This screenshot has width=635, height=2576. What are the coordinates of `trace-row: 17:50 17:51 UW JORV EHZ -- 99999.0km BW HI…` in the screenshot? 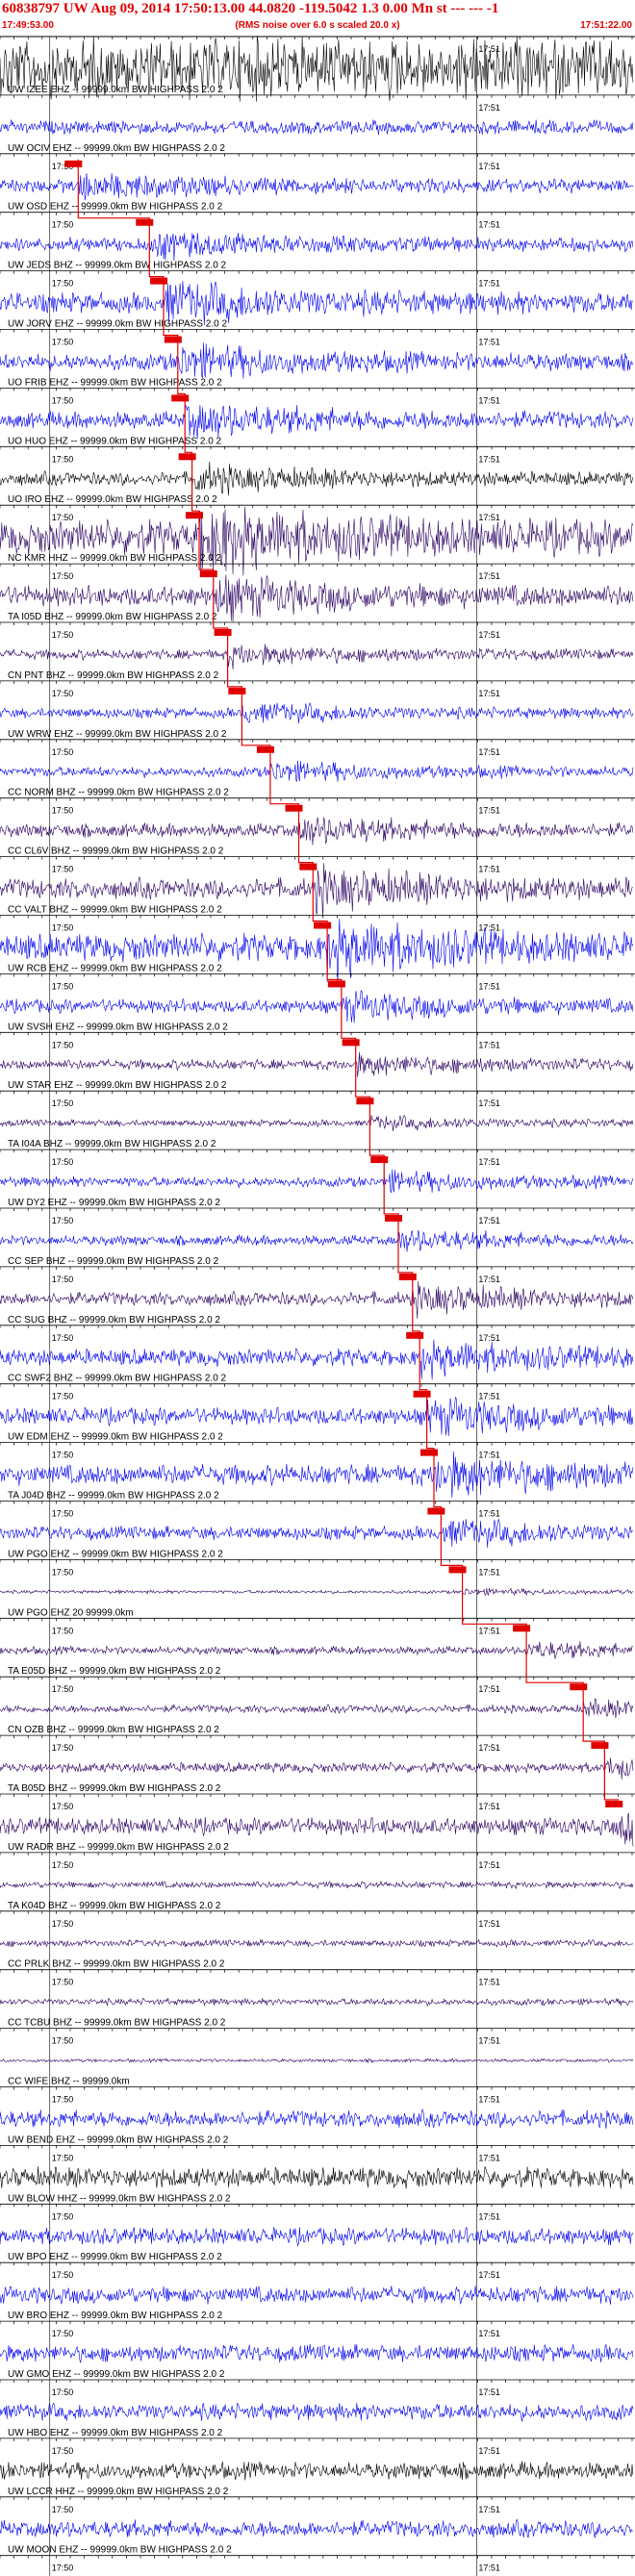 It's located at (317, 300).